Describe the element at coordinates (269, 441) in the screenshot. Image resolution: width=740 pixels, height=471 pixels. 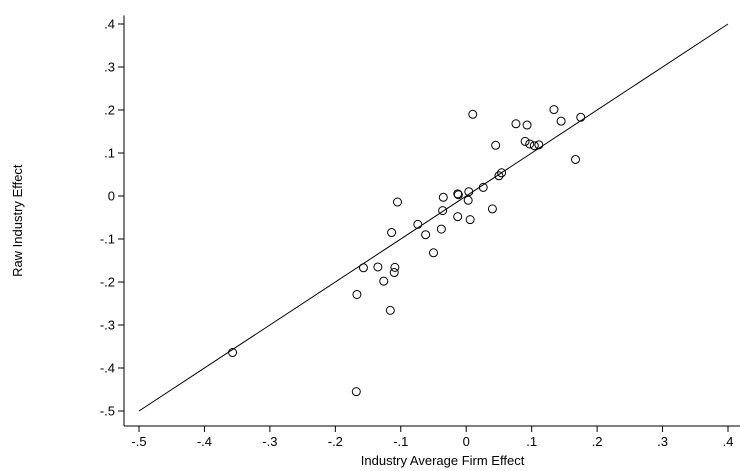
I see `x-tick-label: -.3` at that location.